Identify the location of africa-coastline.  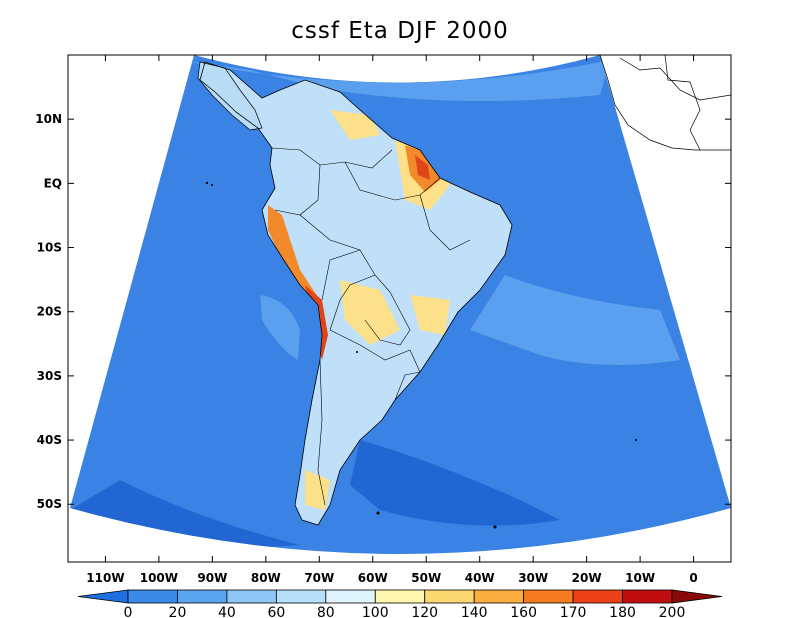
(665, 103).